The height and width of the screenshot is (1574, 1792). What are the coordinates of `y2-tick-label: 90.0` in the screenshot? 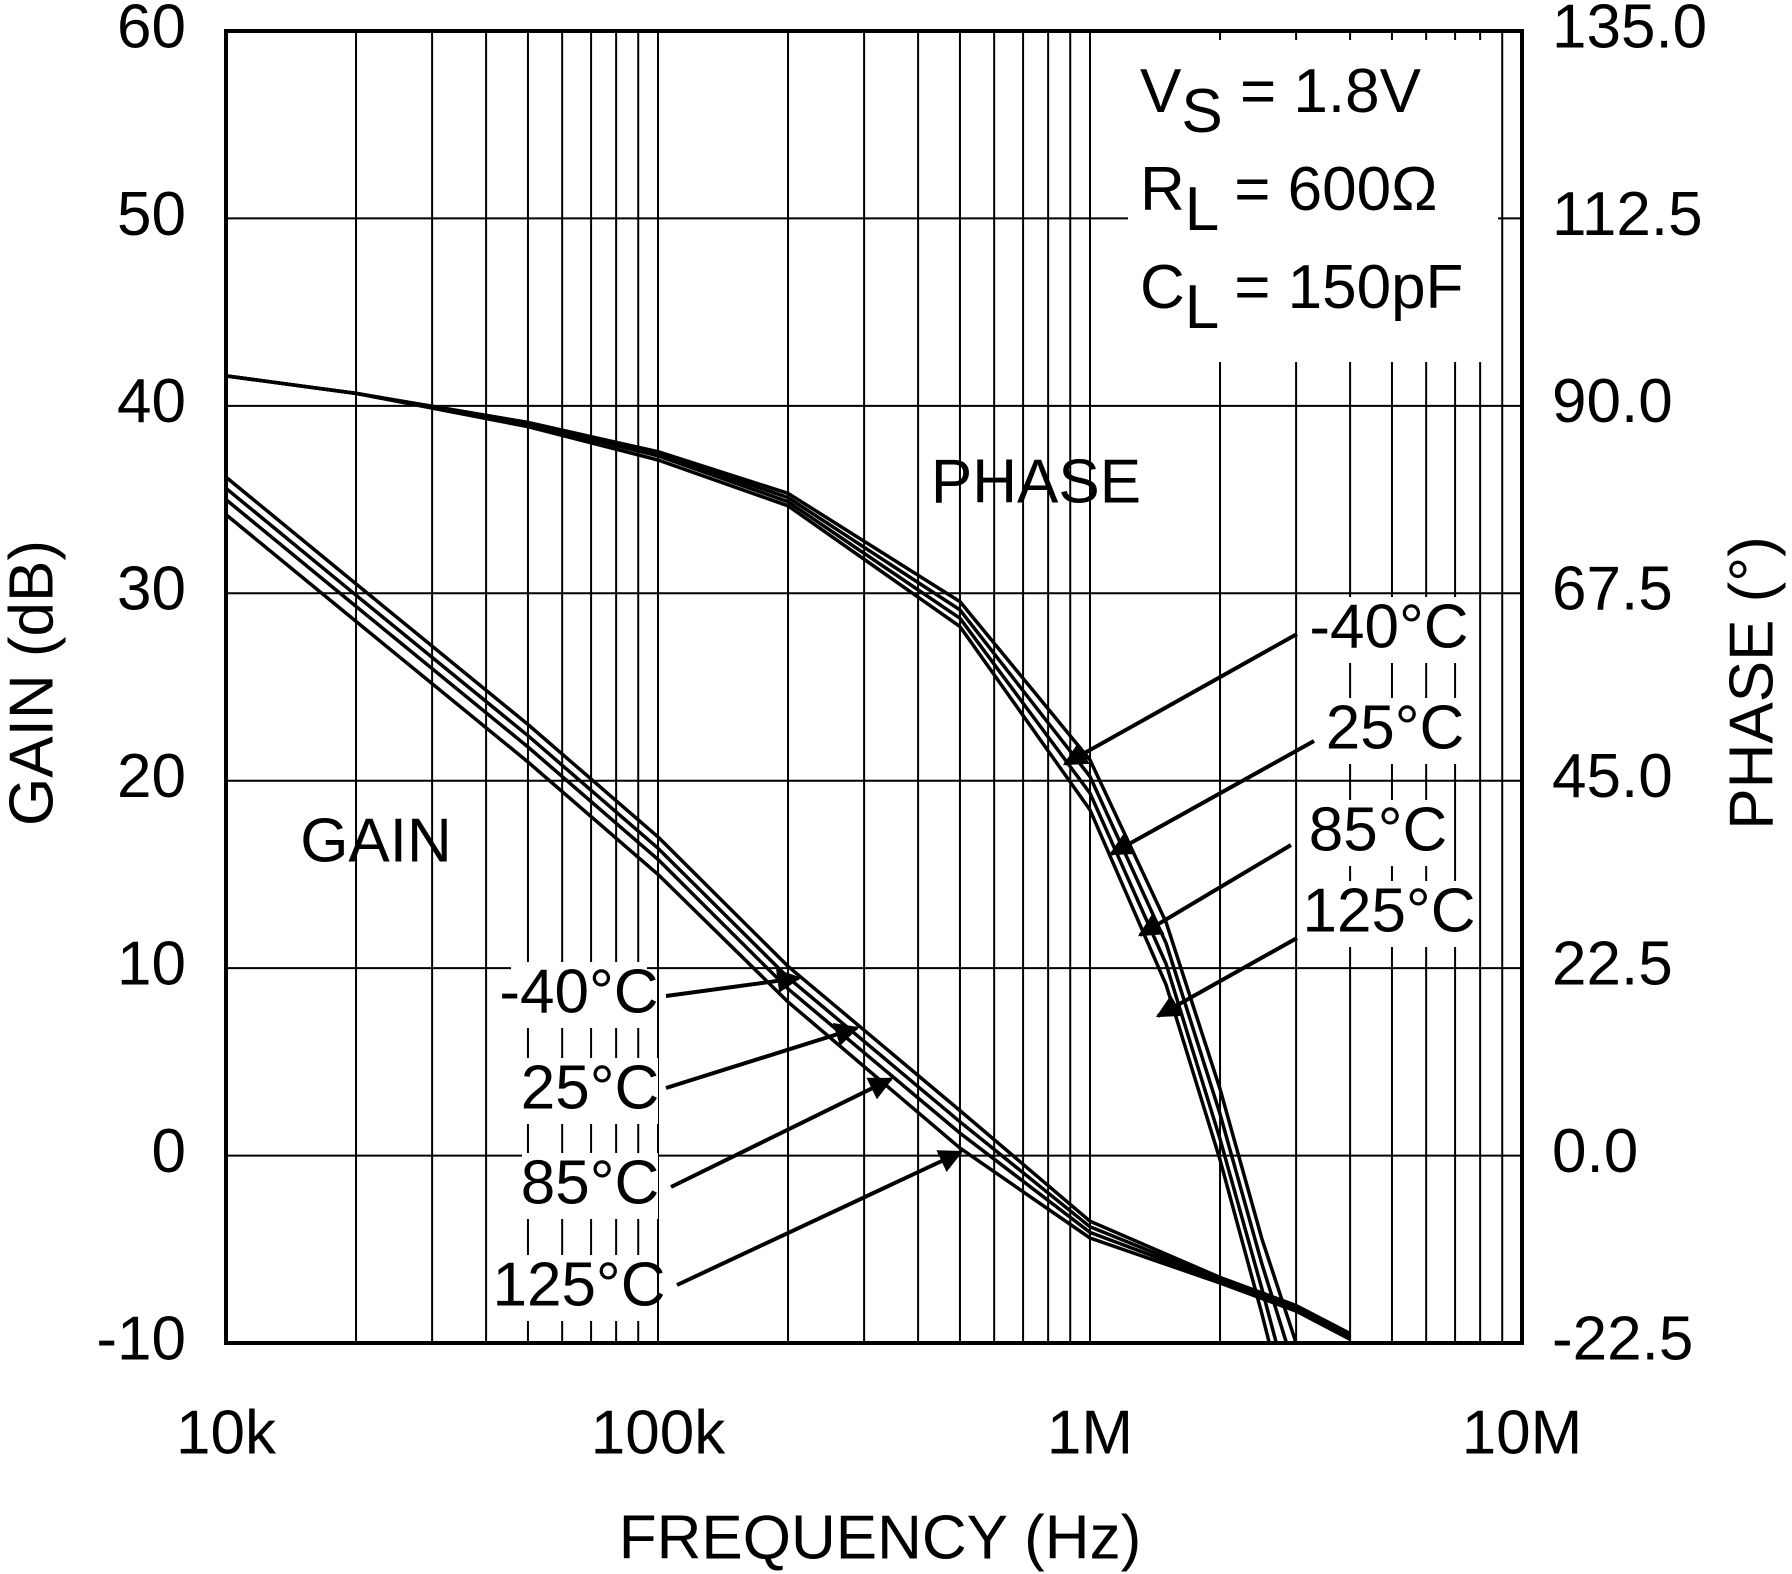 It's located at (1612, 401).